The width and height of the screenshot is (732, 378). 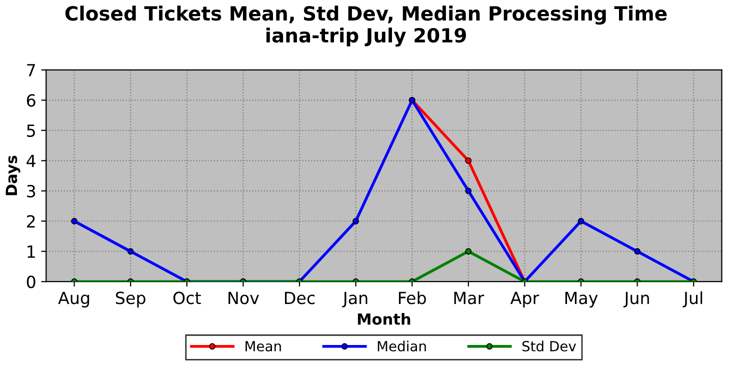 What do you see at coordinates (692, 299) in the screenshot?
I see `x-tick-label: Jul` at bounding box center [692, 299].